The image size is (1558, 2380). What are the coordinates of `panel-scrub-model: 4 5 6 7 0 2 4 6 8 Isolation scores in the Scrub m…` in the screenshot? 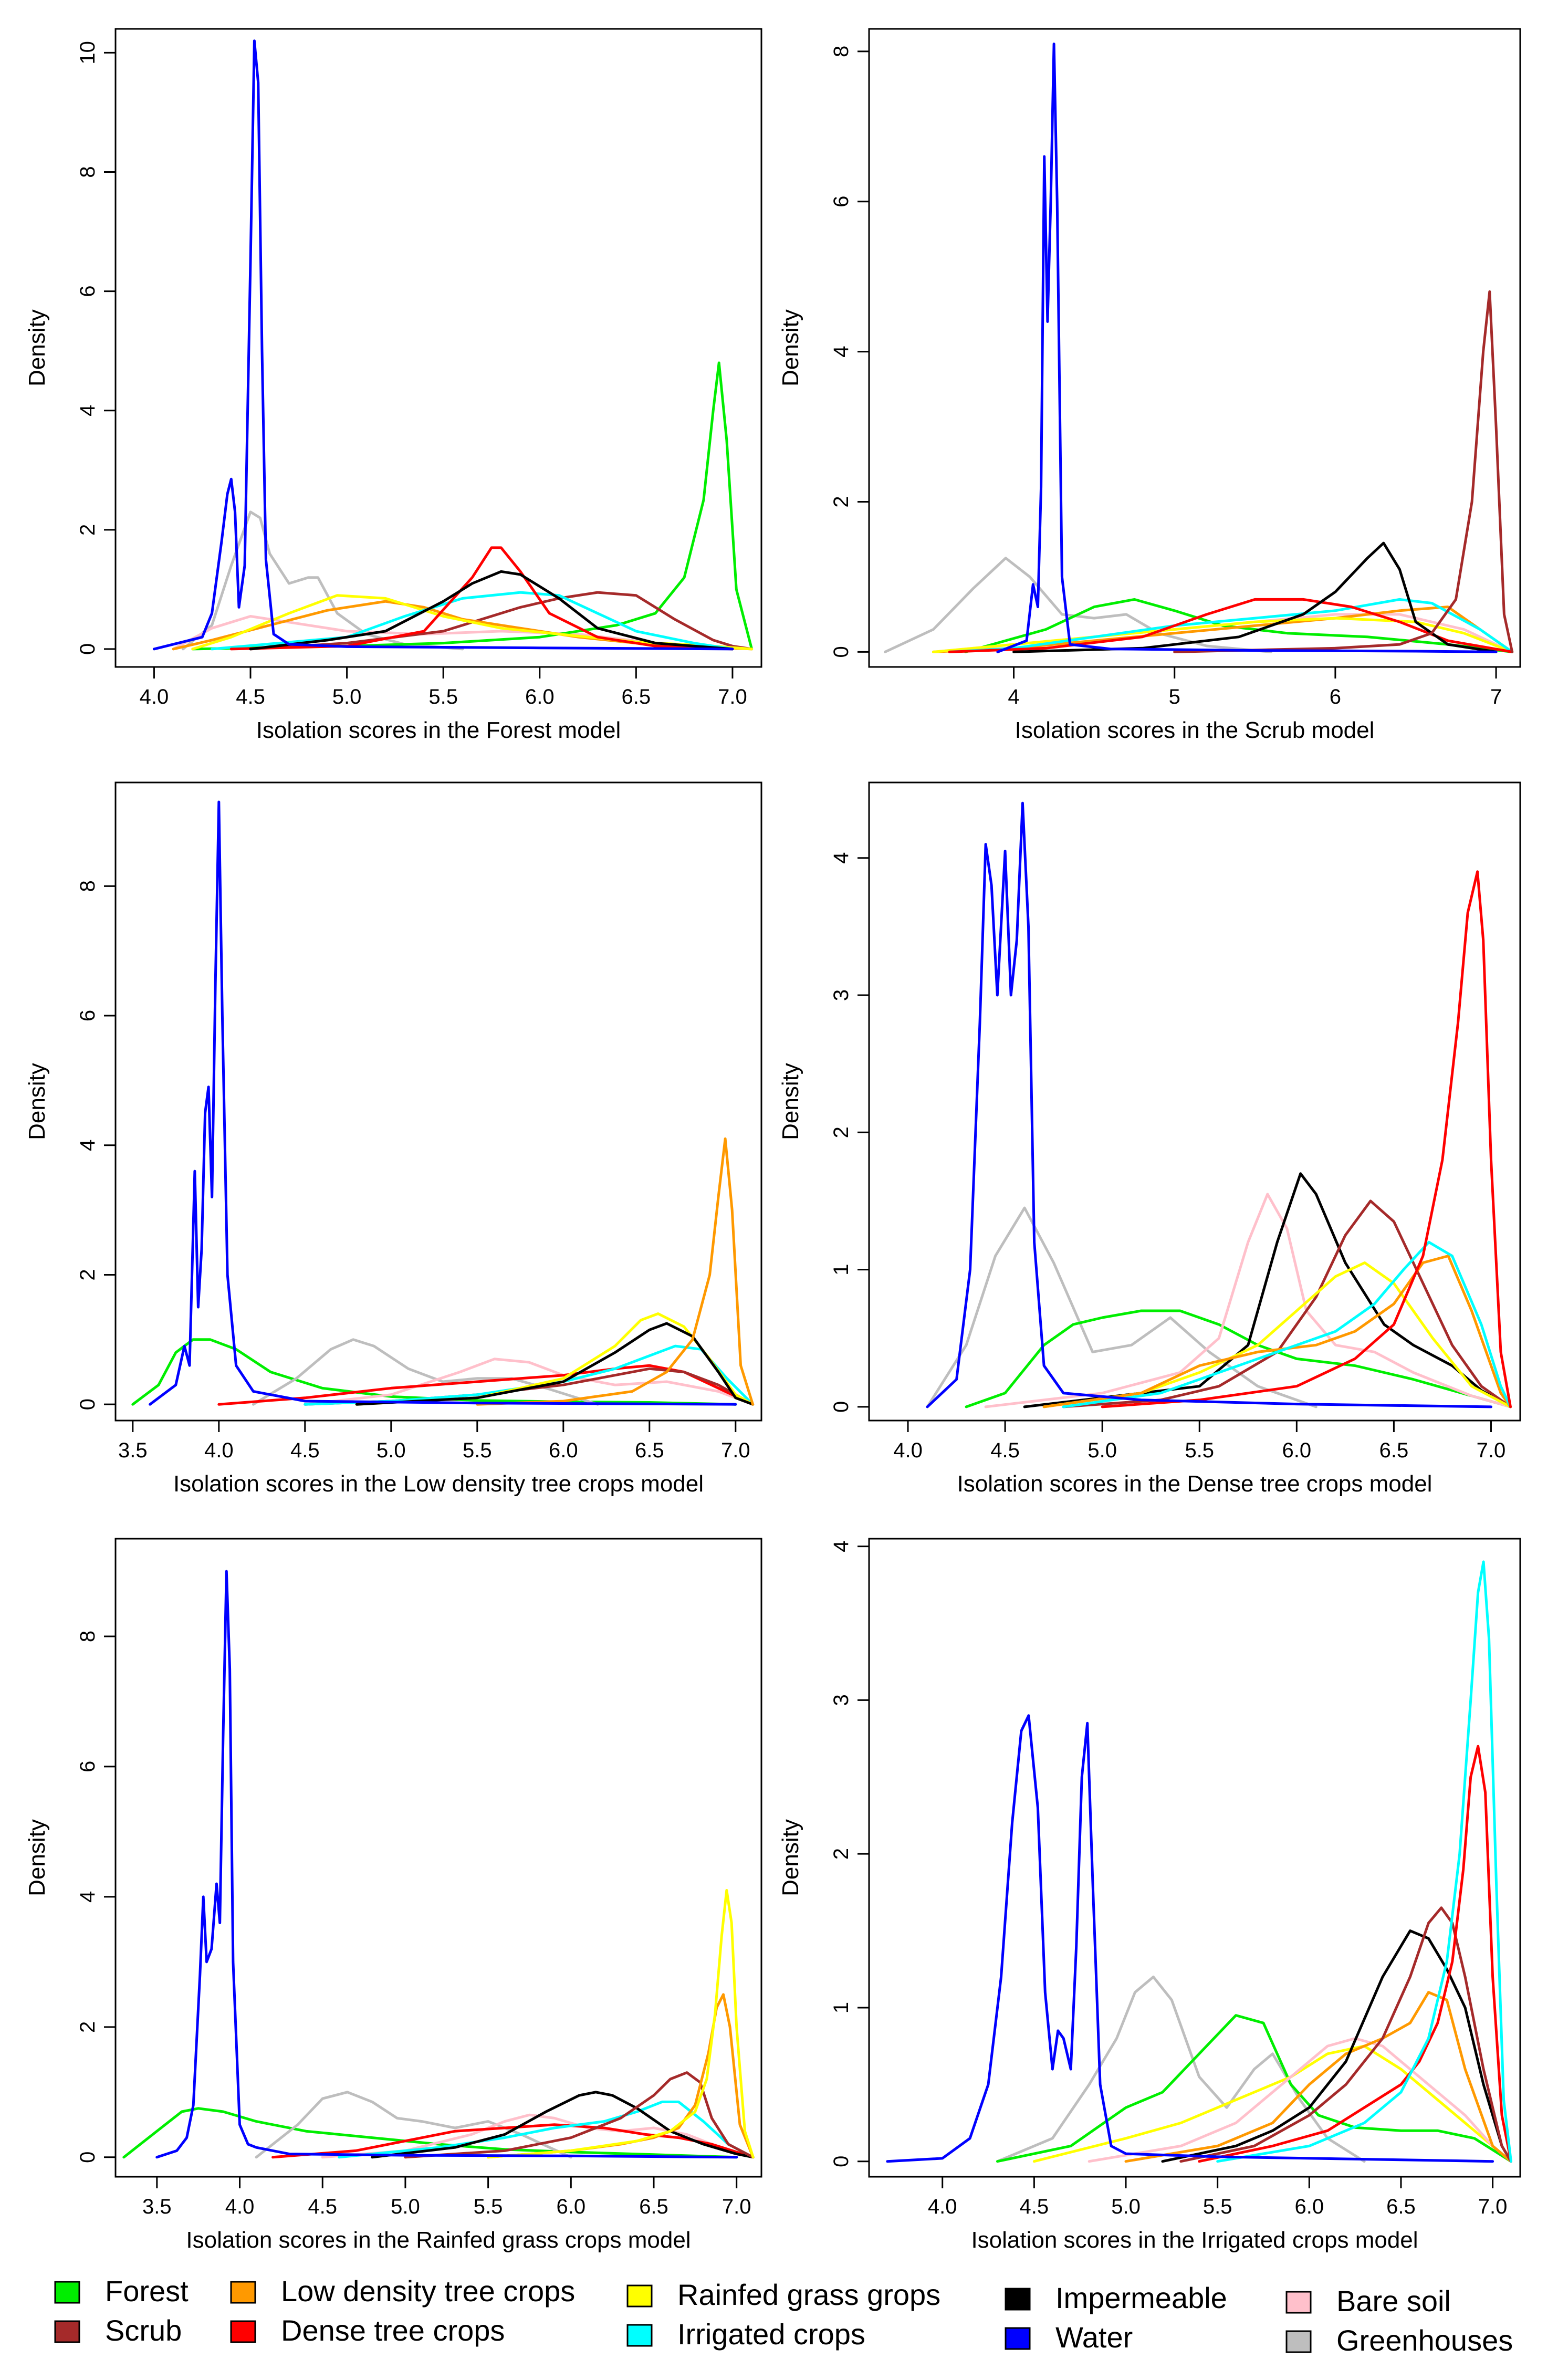 It's located at (1149, 385).